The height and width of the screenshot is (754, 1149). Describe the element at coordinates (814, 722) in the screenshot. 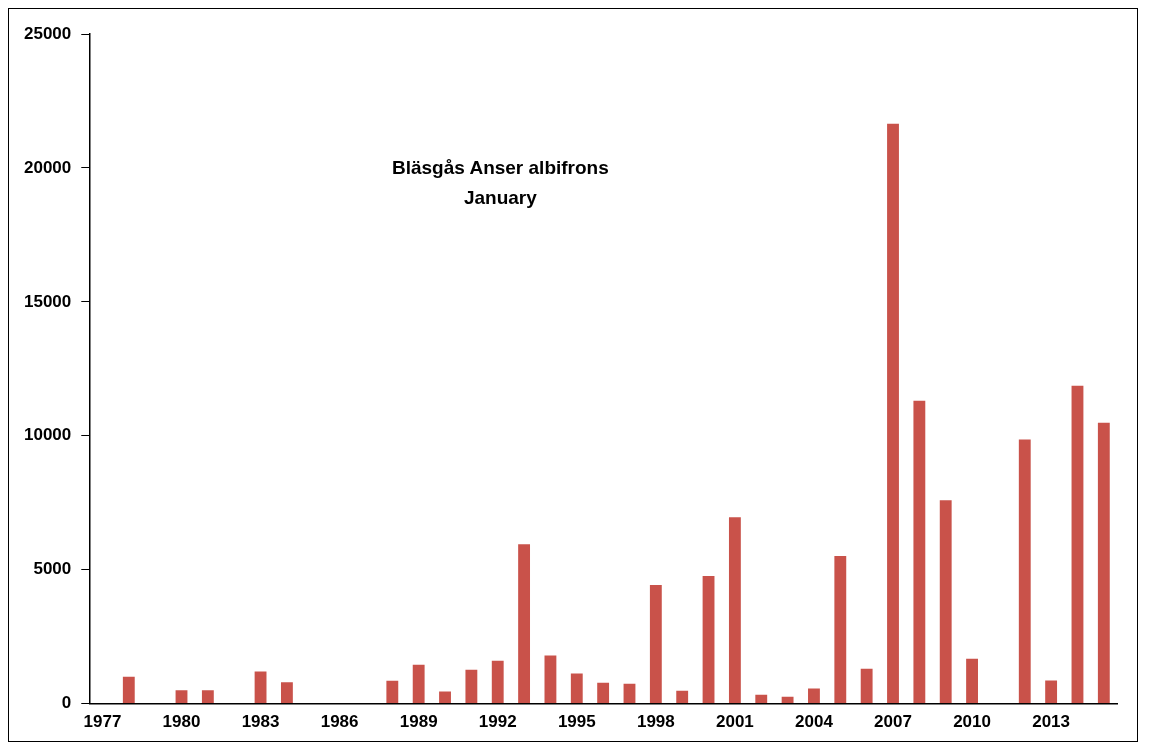

I see `x-tick-label: 2004` at that location.